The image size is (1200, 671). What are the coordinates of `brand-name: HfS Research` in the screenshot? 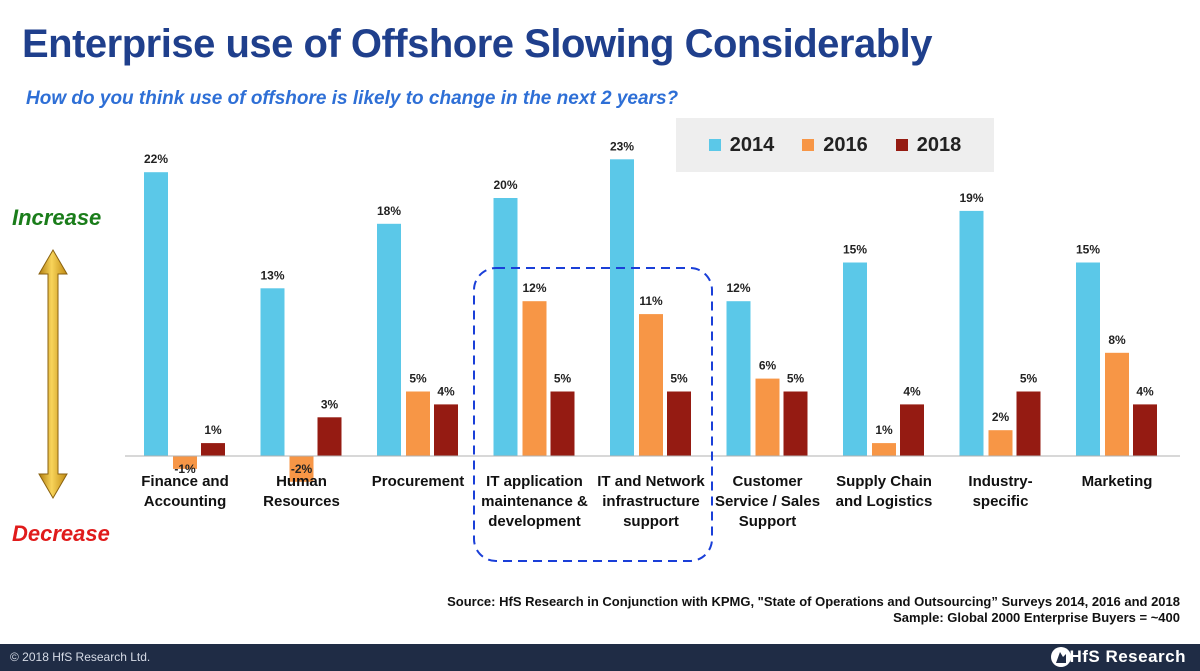 It's located at (1127, 656).